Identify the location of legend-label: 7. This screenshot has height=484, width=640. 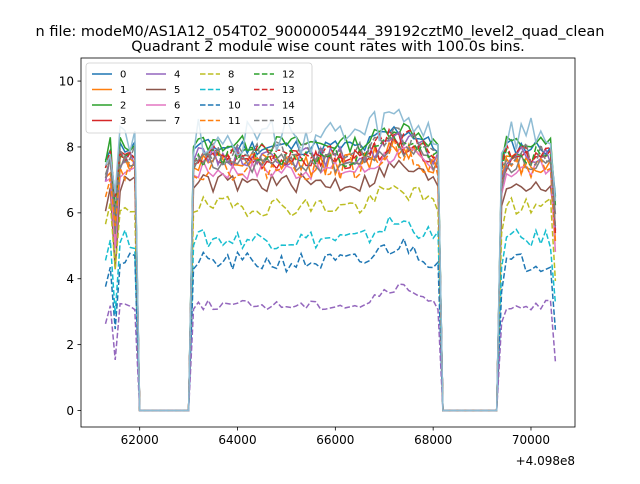
(177, 121).